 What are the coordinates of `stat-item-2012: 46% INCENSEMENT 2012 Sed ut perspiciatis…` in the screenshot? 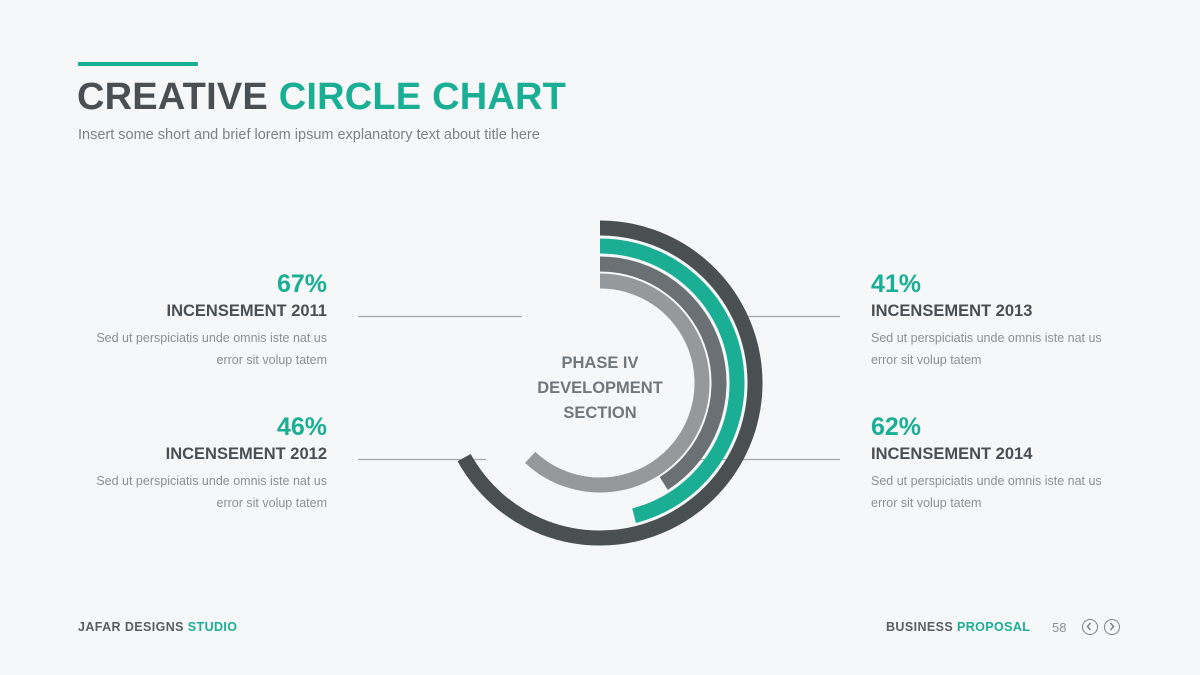 It's located at (197, 463).